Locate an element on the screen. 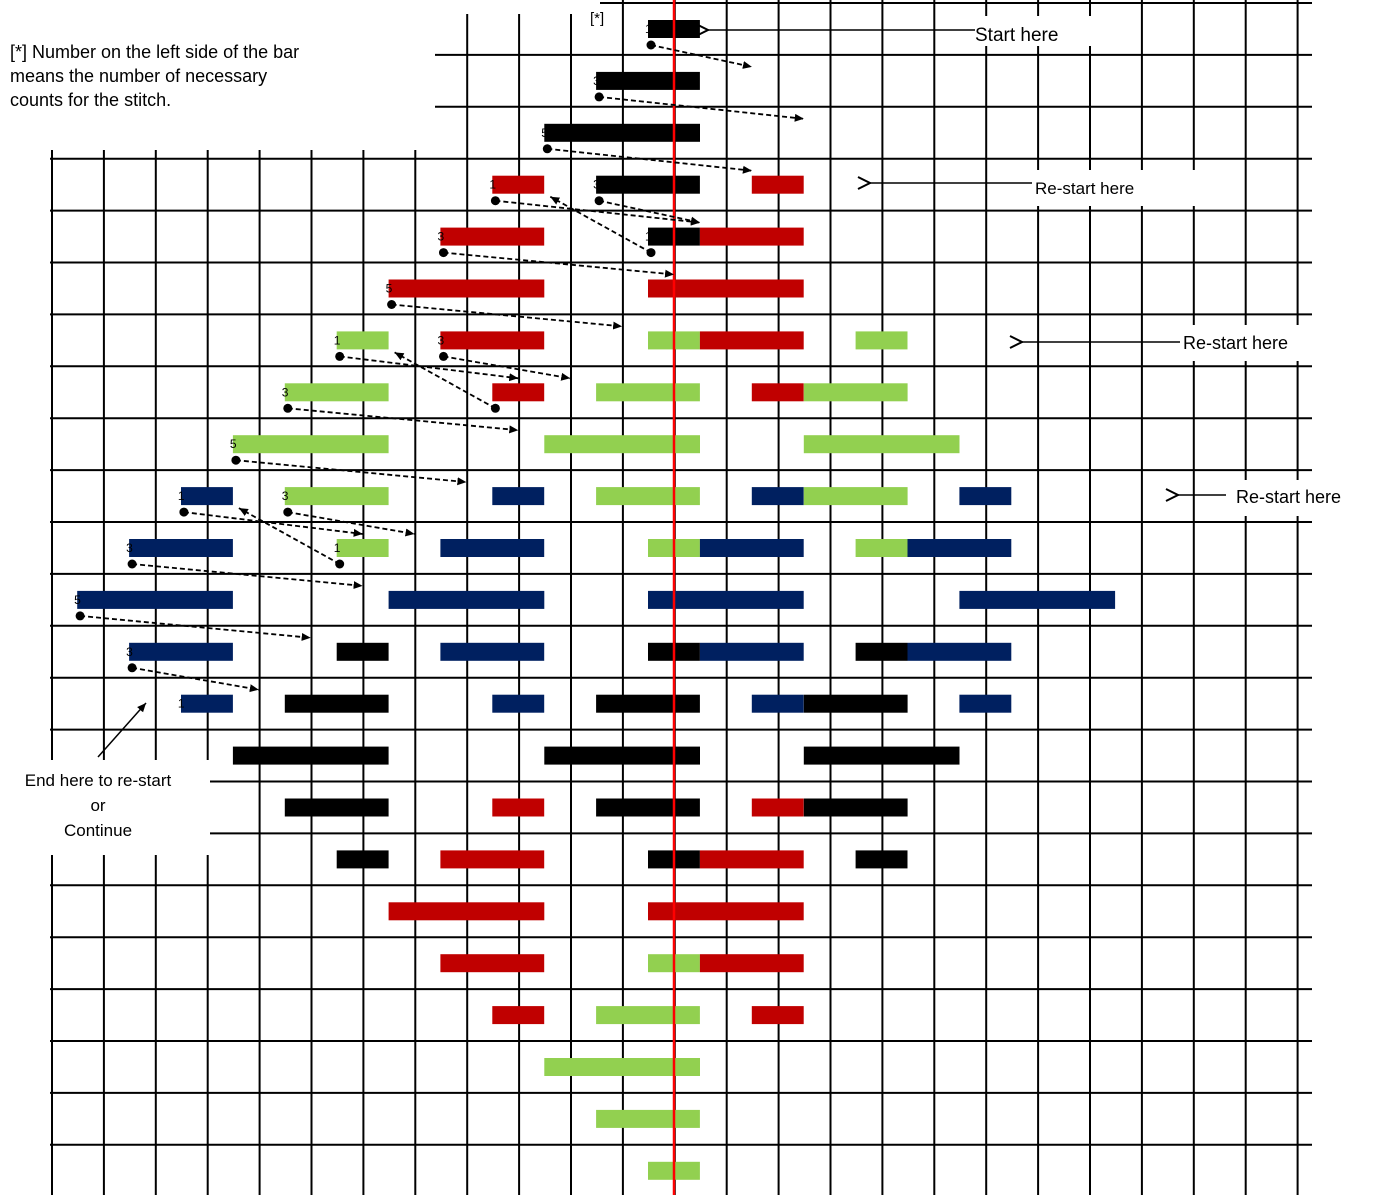  restart-3-label: Re-start here is located at coordinates (1288, 497).